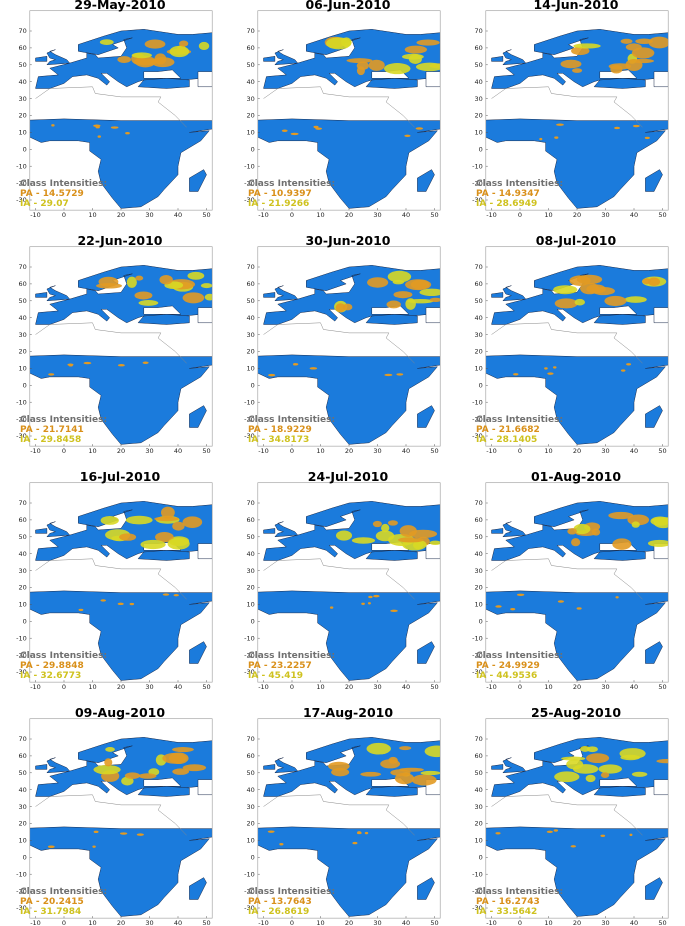 This screenshot has height=926, width=685. What do you see at coordinates (251, 133) in the screenshot?
I see `y-tick-label: 10` at bounding box center [251, 133].